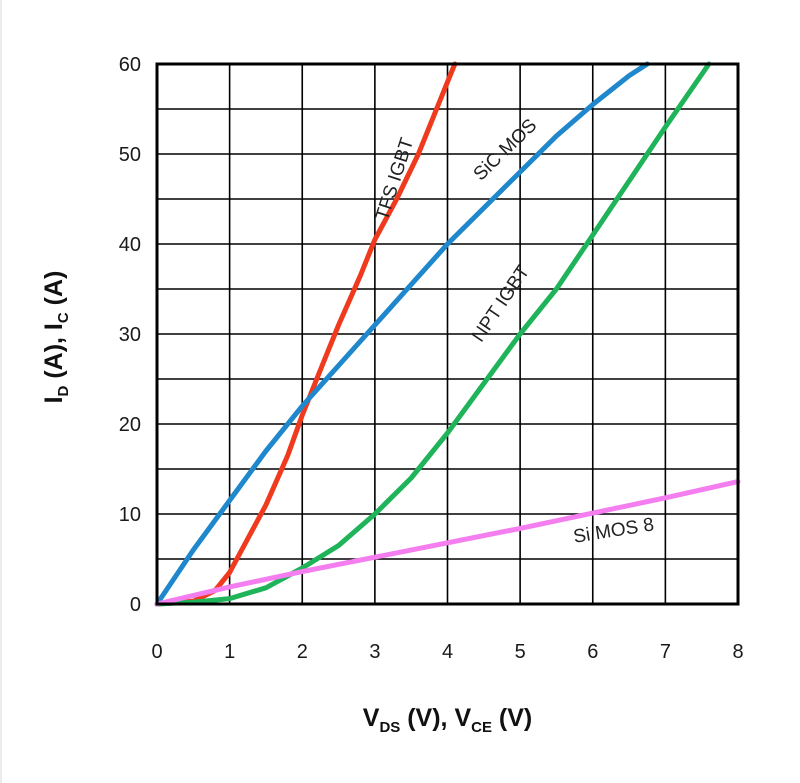 This screenshot has width=800, height=783. What do you see at coordinates (395, 179) in the screenshot?
I see `curve-label-tfs-igbt: TFS IGBT` at bounding box center [395, 179].